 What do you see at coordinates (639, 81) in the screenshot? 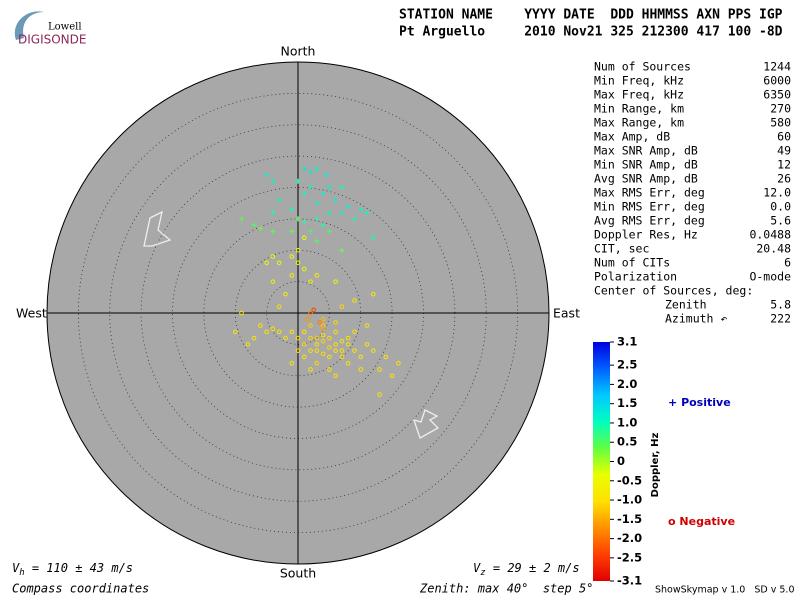
I see `stat-label: Min Freq, kHz` at bounding box center [639, 81].